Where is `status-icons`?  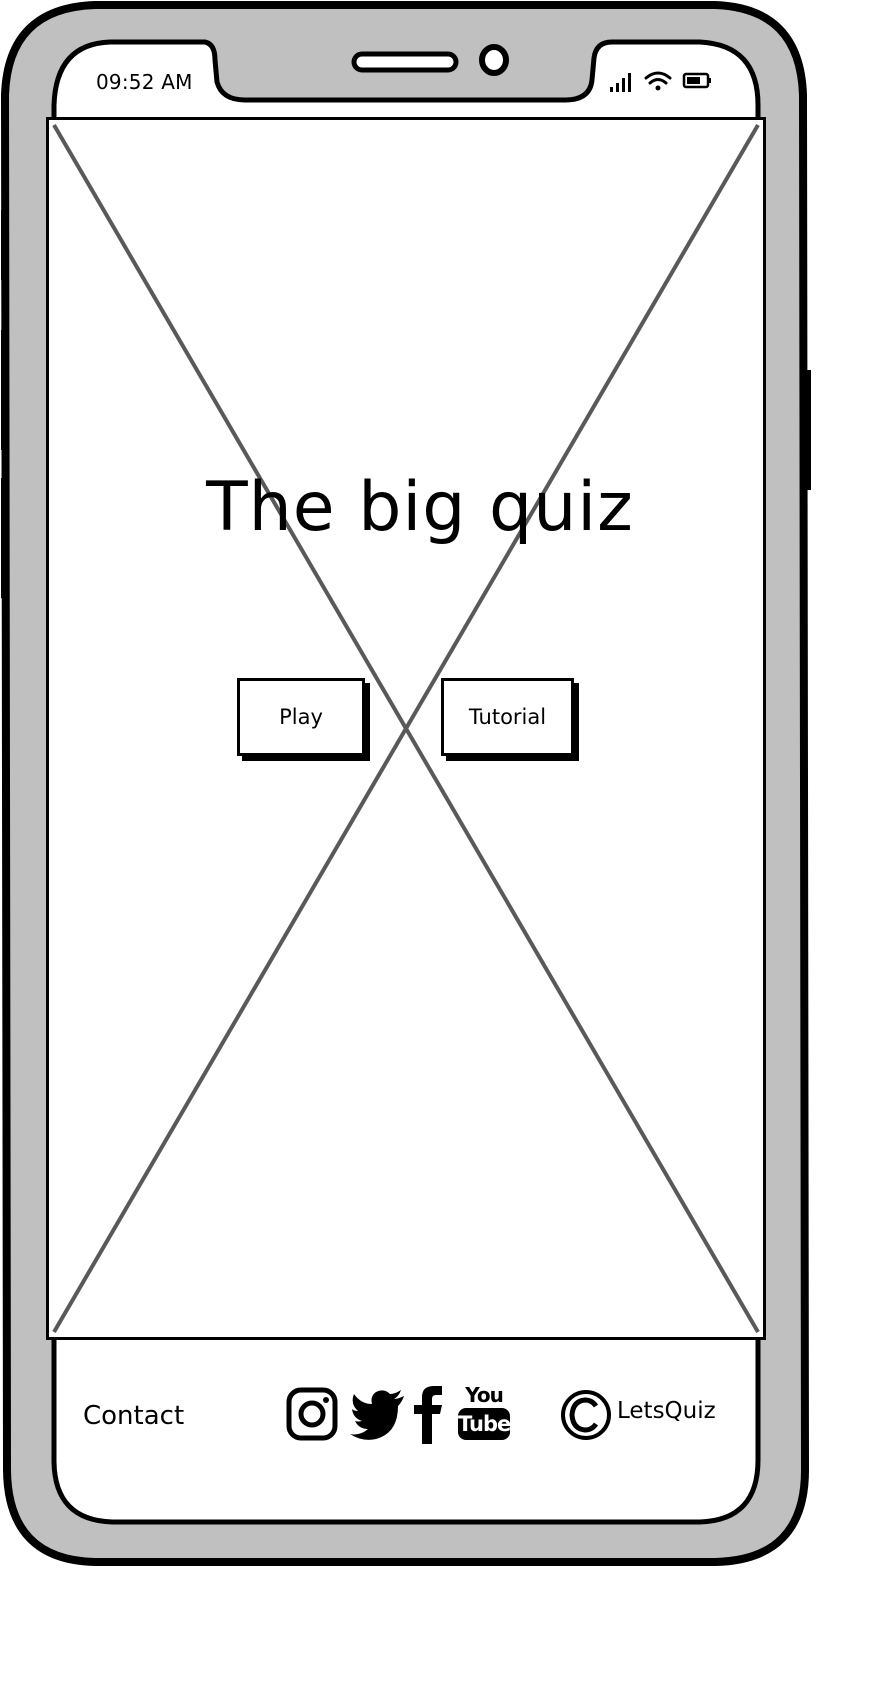 status-icons is located at coordinates (660, 81).